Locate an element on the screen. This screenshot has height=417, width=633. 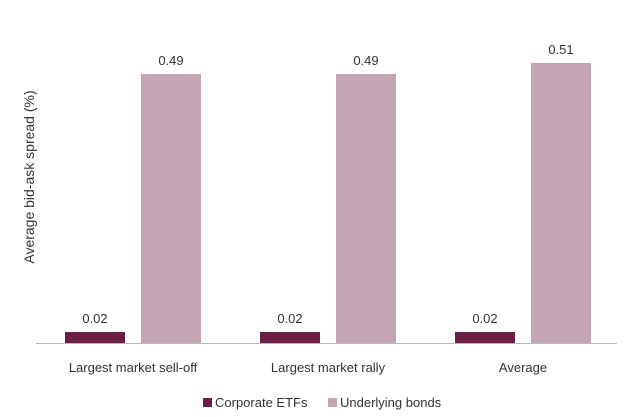
x-tick-label: Average is located at coordinates (523, 367).